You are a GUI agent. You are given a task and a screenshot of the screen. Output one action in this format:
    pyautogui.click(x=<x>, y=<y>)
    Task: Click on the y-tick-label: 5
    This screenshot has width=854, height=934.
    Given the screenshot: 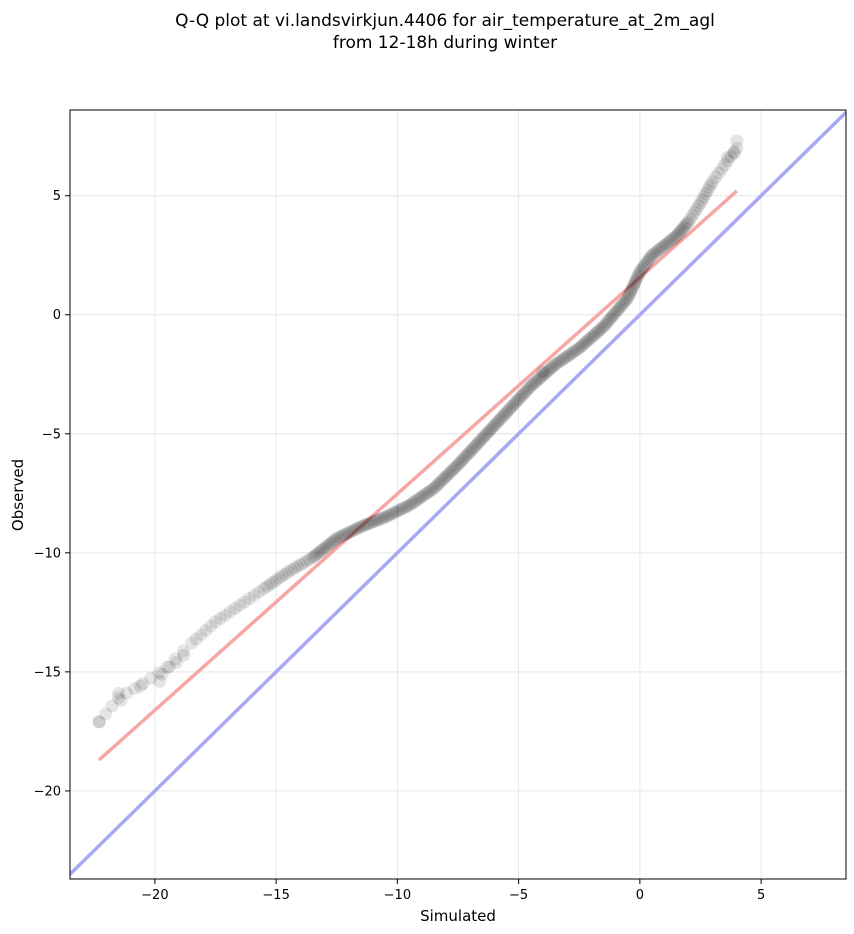 What is the action you would take?
    pyautogui.click(x=57, y=196)
    